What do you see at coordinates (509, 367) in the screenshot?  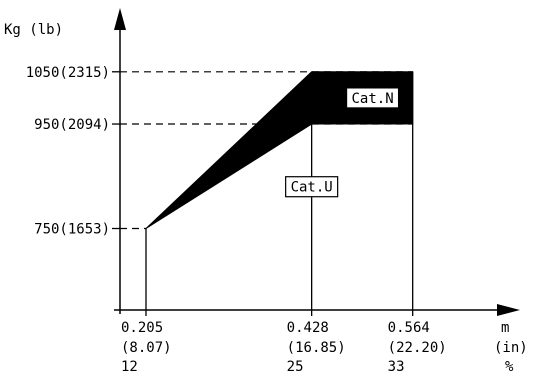 I see `x-axis-unit-label: %` at bounding box center [509, 367].